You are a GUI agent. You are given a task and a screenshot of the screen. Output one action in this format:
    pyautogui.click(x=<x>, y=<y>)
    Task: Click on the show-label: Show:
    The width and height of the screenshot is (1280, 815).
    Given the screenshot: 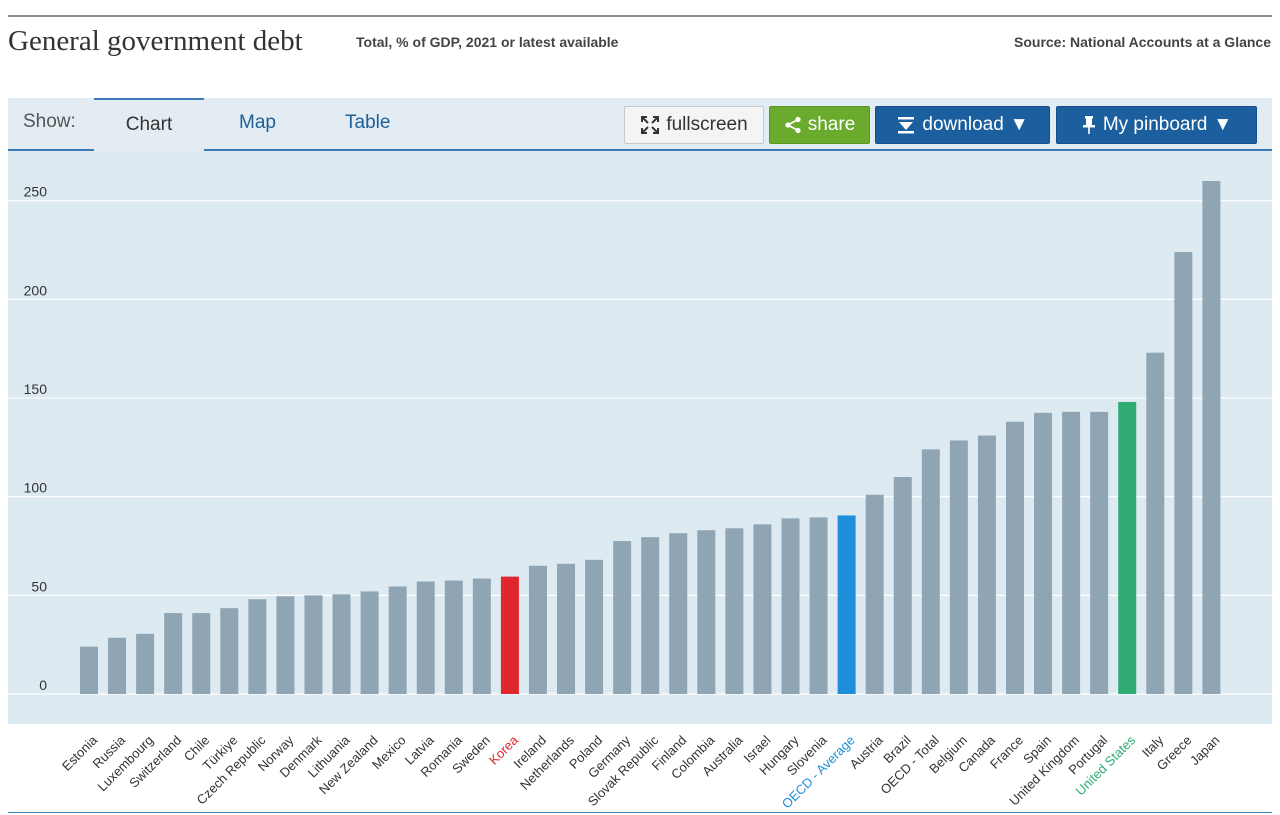 What is the action you would take?
    pyautogui.click(x=49, y=121)
    